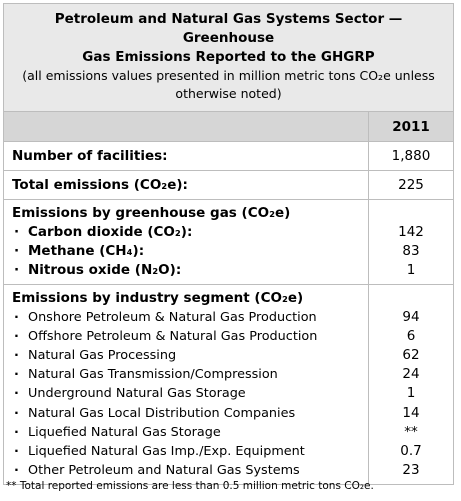  Describe the element at coordinates (186, 251) in the screenshot. I see `gas-item: · Methane (CH₄):` at that location.